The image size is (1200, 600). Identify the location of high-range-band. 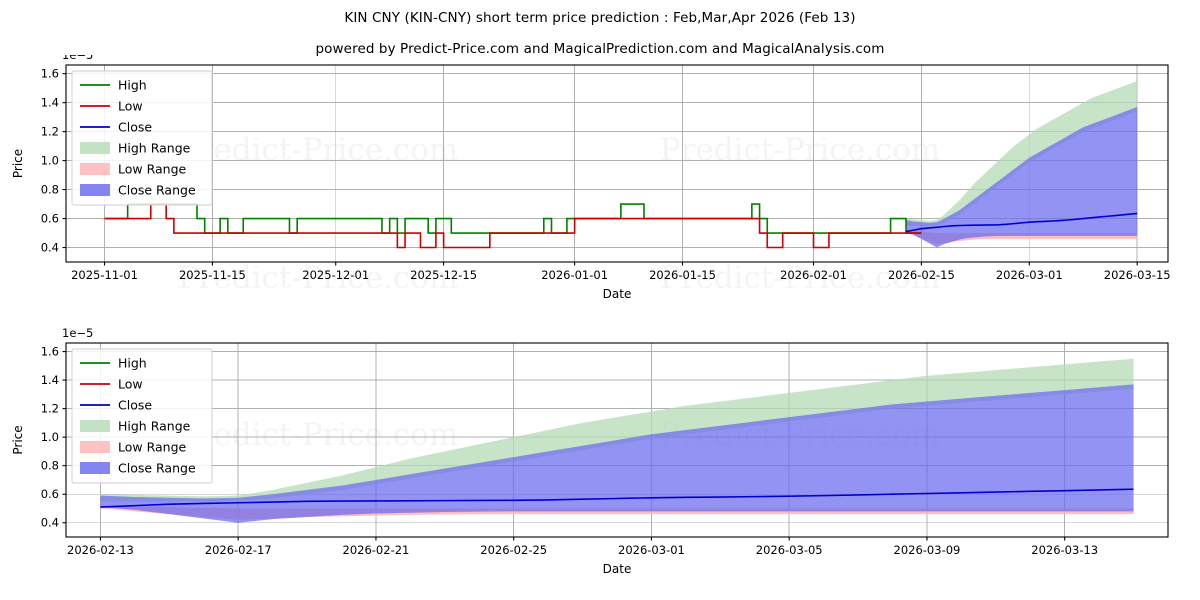
(1021, 153).